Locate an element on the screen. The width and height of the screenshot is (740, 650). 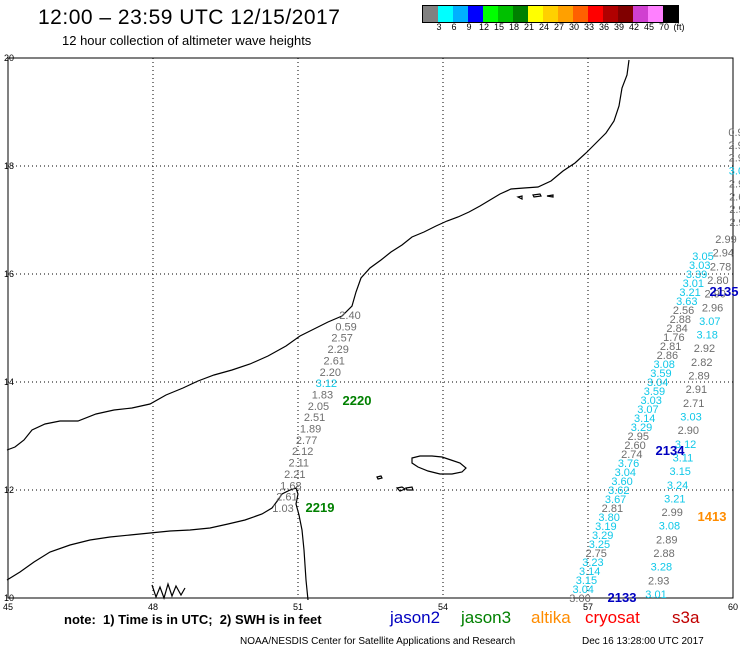
wave-height-value: 0.9 is located at coordinates (734, 133).